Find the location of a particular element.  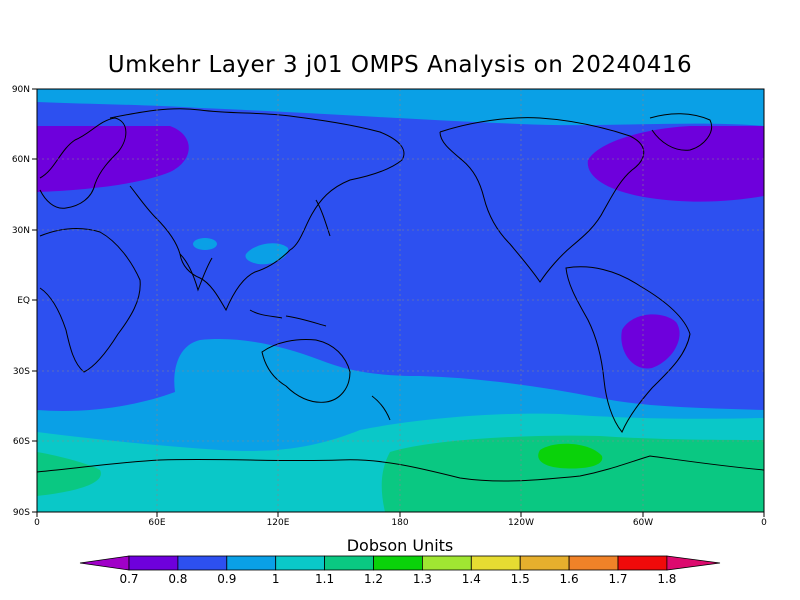

colorbar-label: 1.8 is located at coordinates (667, 579).